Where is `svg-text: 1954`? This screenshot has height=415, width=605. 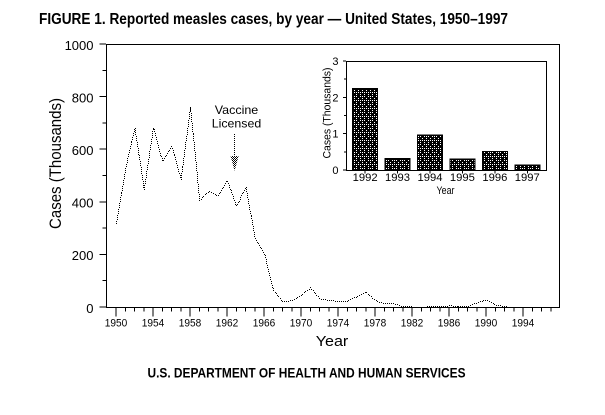 svg-text: 1954 is located at coordinates (153, 324).